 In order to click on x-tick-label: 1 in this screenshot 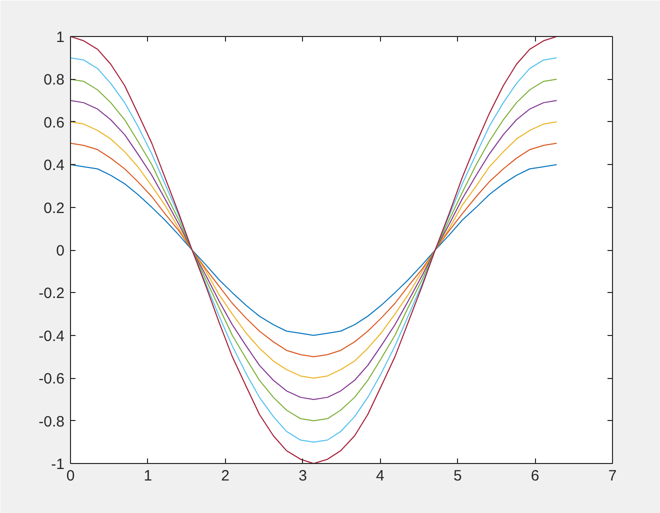, I will do `click(148, 476)`.